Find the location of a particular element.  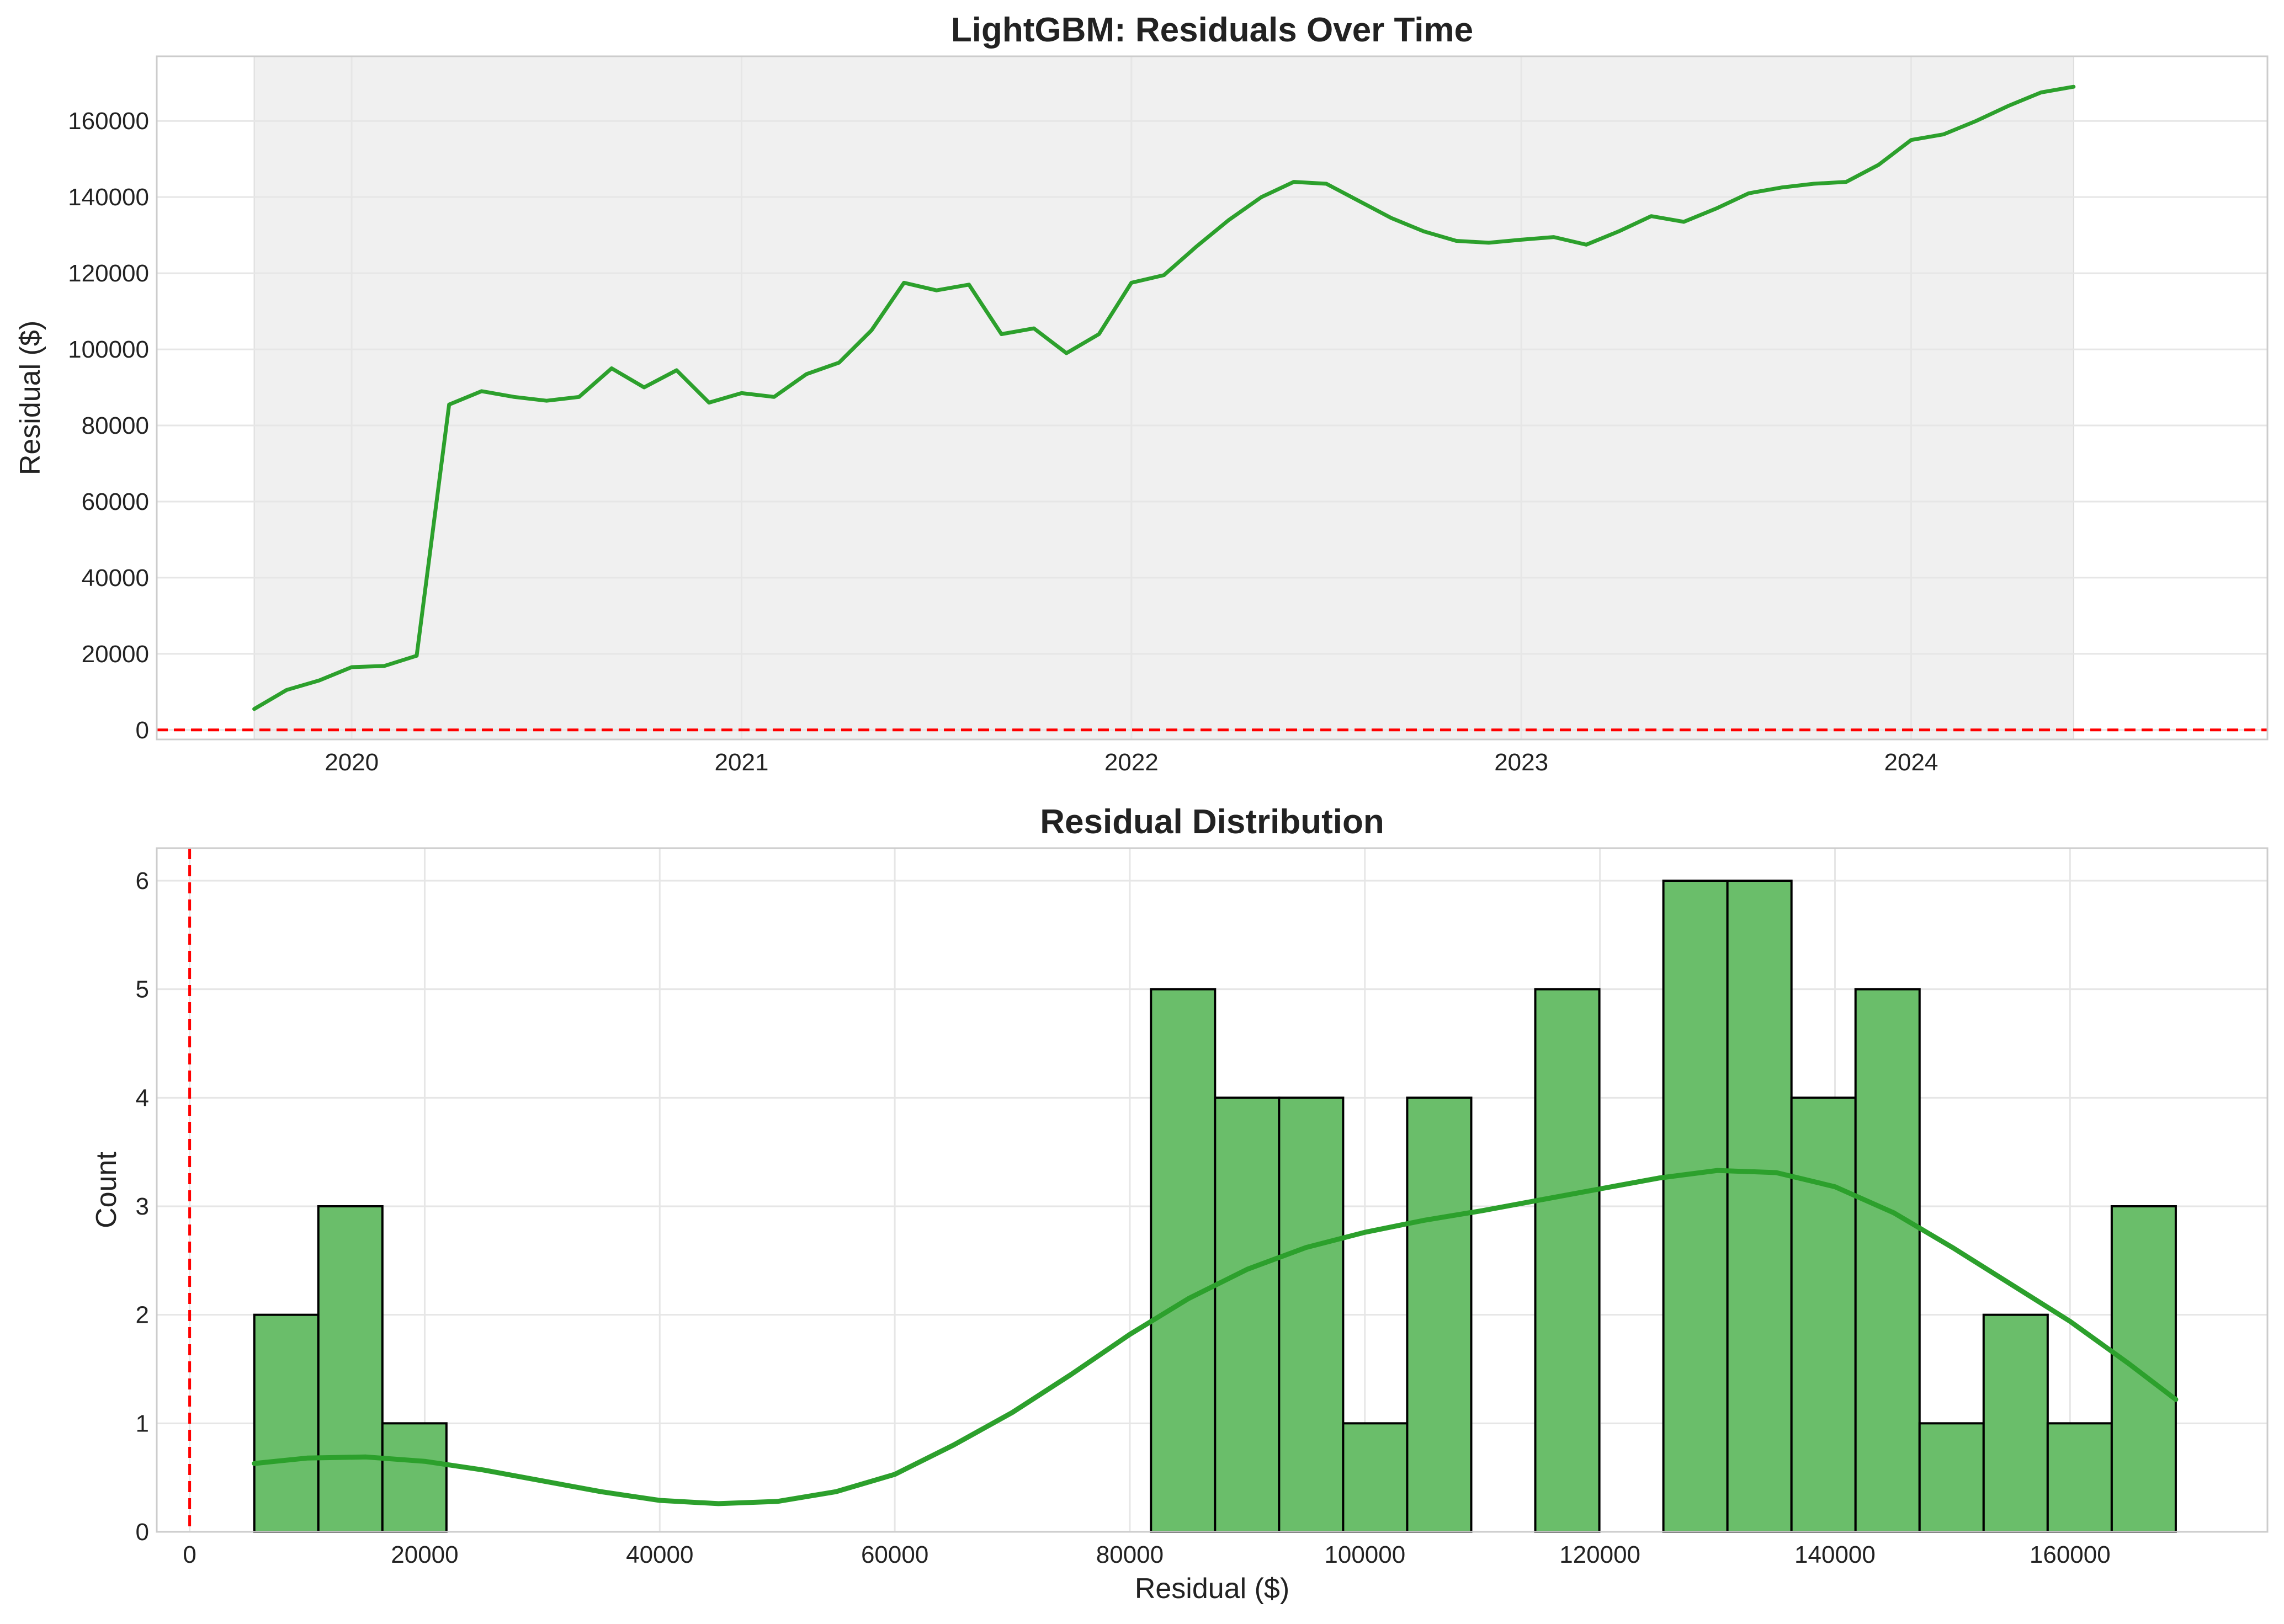

top-y-tick-label: 60000 is located at coordinates (116, 501).